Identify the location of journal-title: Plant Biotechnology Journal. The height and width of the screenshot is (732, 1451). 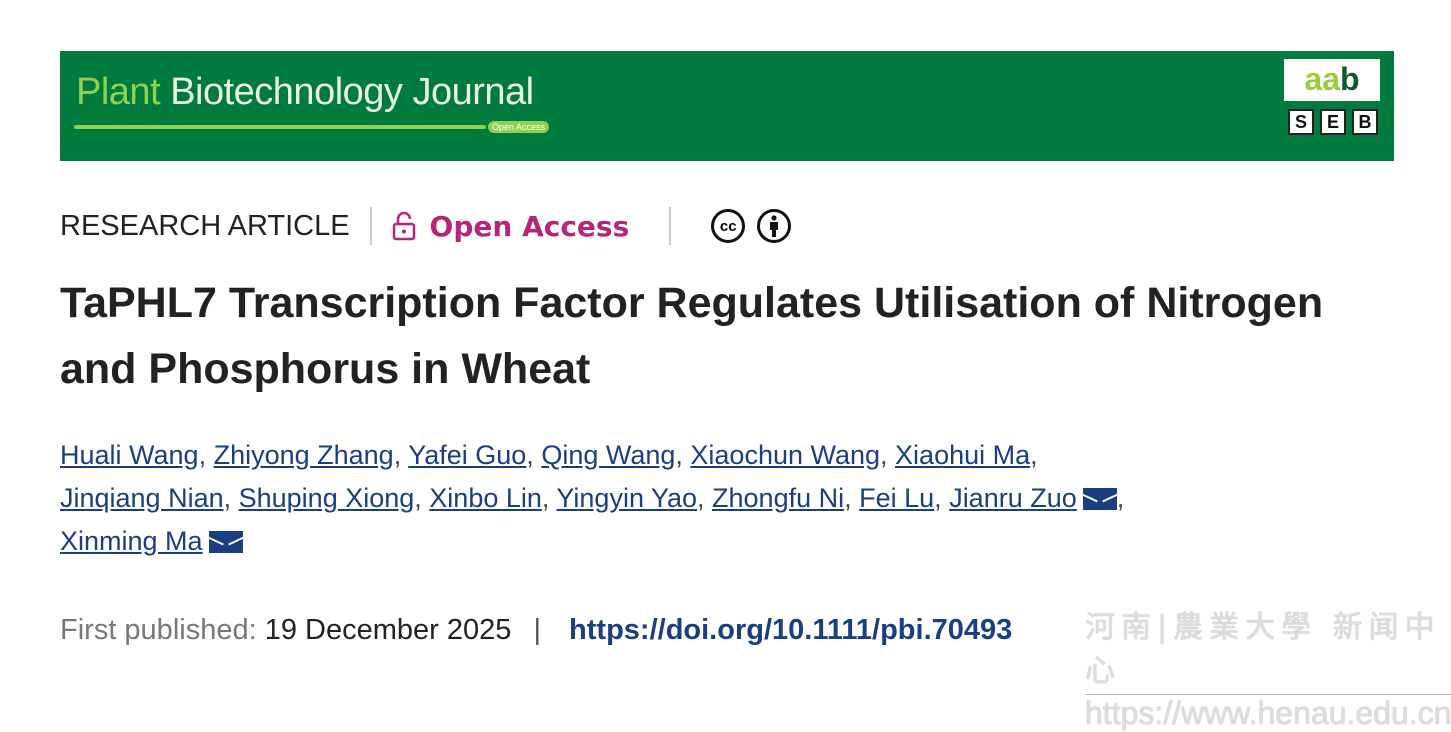
(305, 92).